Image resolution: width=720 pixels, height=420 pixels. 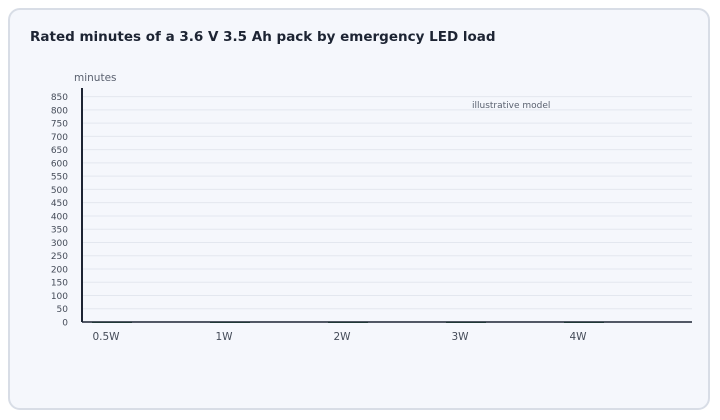 What do you see at coordinates (59, 98) in the screenshot?
I see `y-tick-label: 850` at bounding box center [59, 98].